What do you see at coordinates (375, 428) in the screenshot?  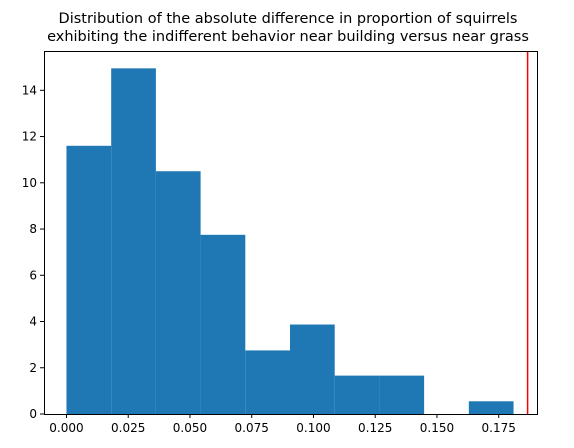 I see `x-tick-label-5: 0.125` at bounding box center [375, 428].